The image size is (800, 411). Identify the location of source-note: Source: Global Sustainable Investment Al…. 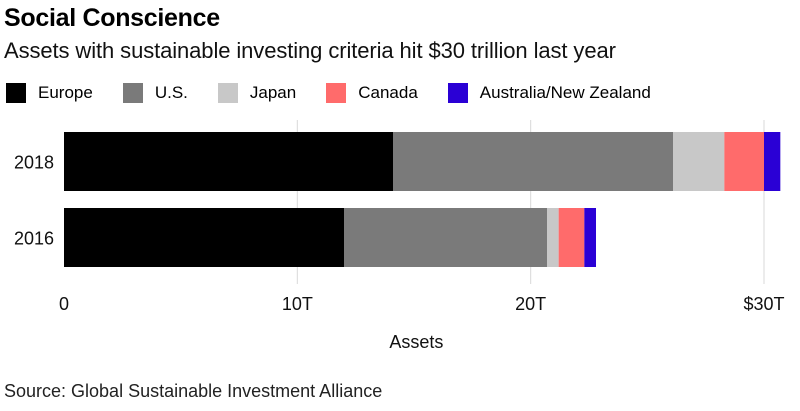
(193, 391).